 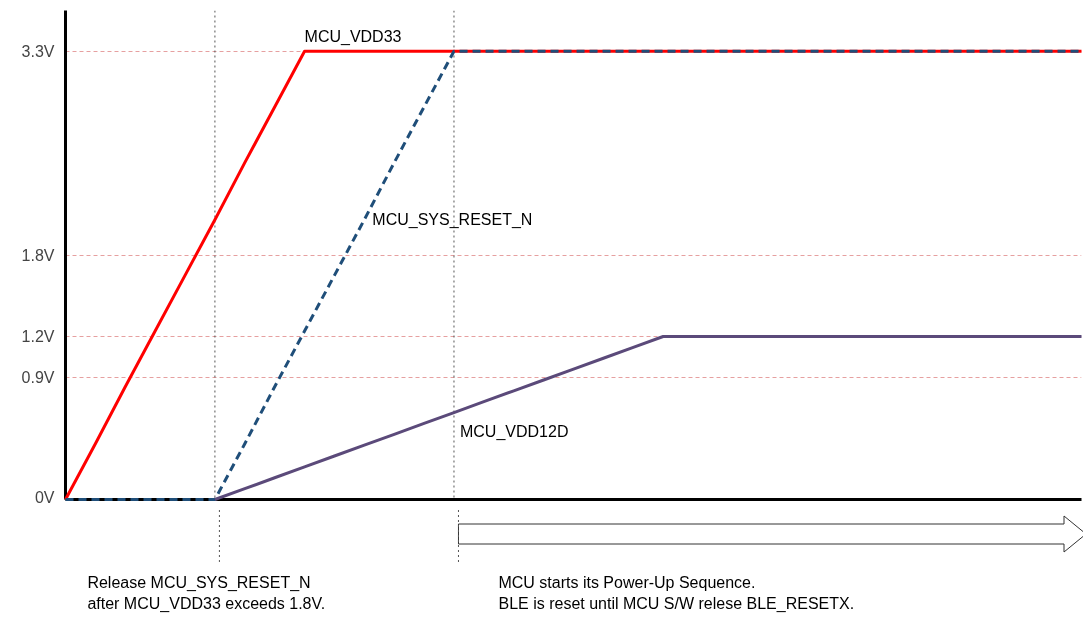 What do you see at coordinates (38, 255) in the screenshot?
I see `y-tick-label: 1.8V` at bounding box center [38, 255].